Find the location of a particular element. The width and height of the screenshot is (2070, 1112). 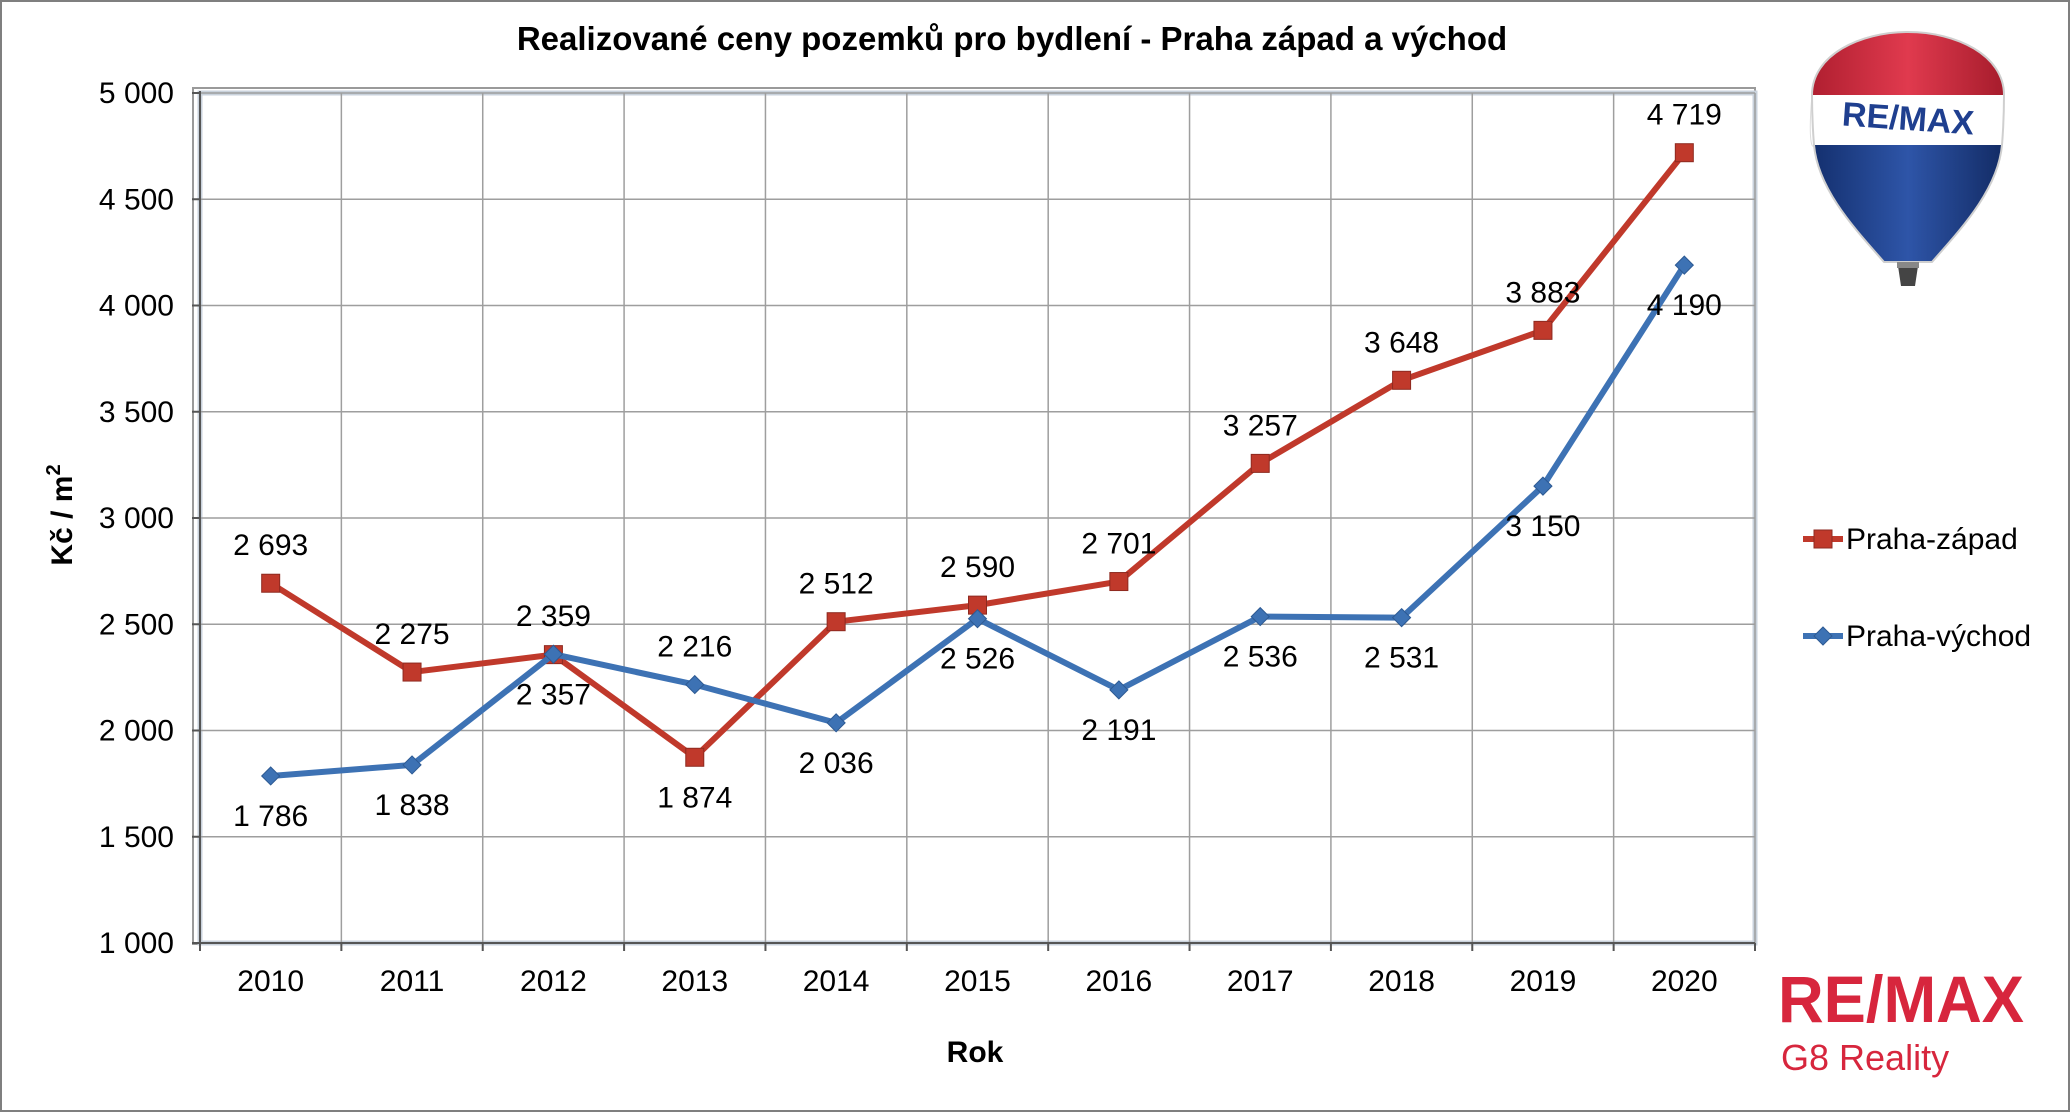

balloon-blue-bottom is located at coordinates (1908, 203).